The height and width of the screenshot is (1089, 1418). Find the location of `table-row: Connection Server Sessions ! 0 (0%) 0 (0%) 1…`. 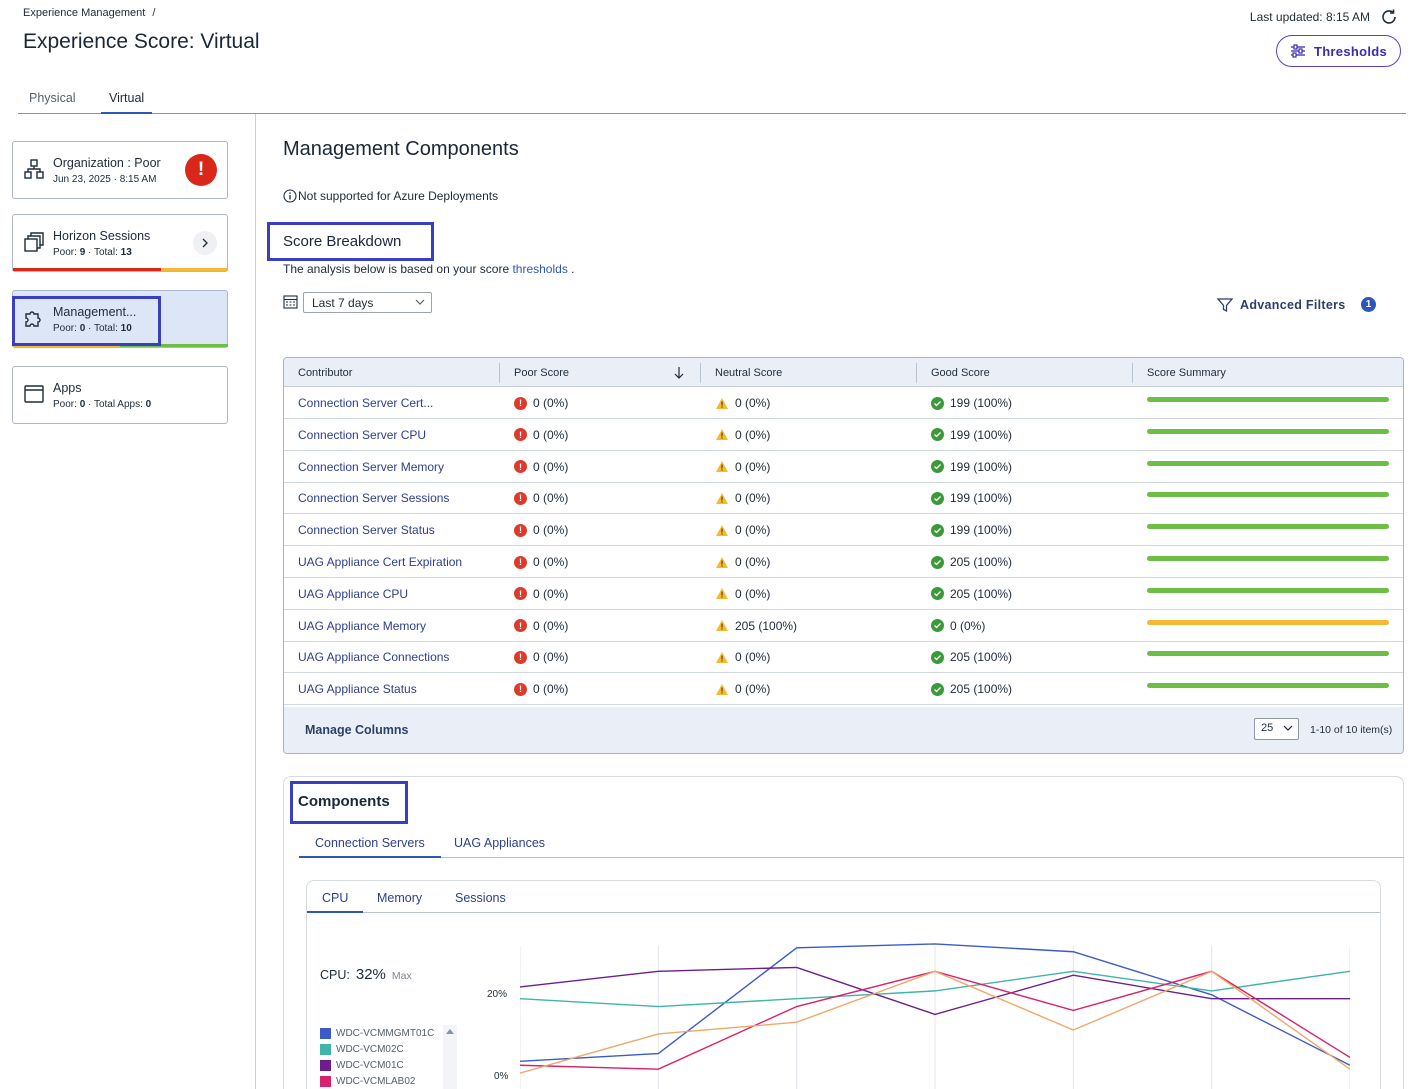

table-row: Connection Server Sessions ! 0 (0%) 0 (0%) 1… is located at coordinates (843, 498).